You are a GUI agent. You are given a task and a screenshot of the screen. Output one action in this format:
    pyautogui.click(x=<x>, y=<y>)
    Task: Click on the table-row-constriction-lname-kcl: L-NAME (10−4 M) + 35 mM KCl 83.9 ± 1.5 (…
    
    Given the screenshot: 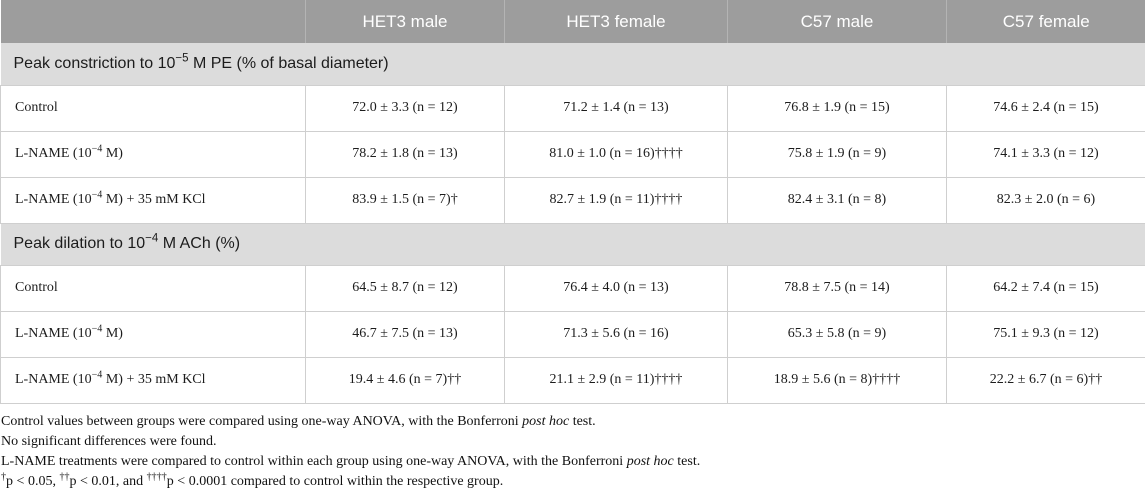 What is the action you would take?
    pyautogui.click(x=572, y=200)
    